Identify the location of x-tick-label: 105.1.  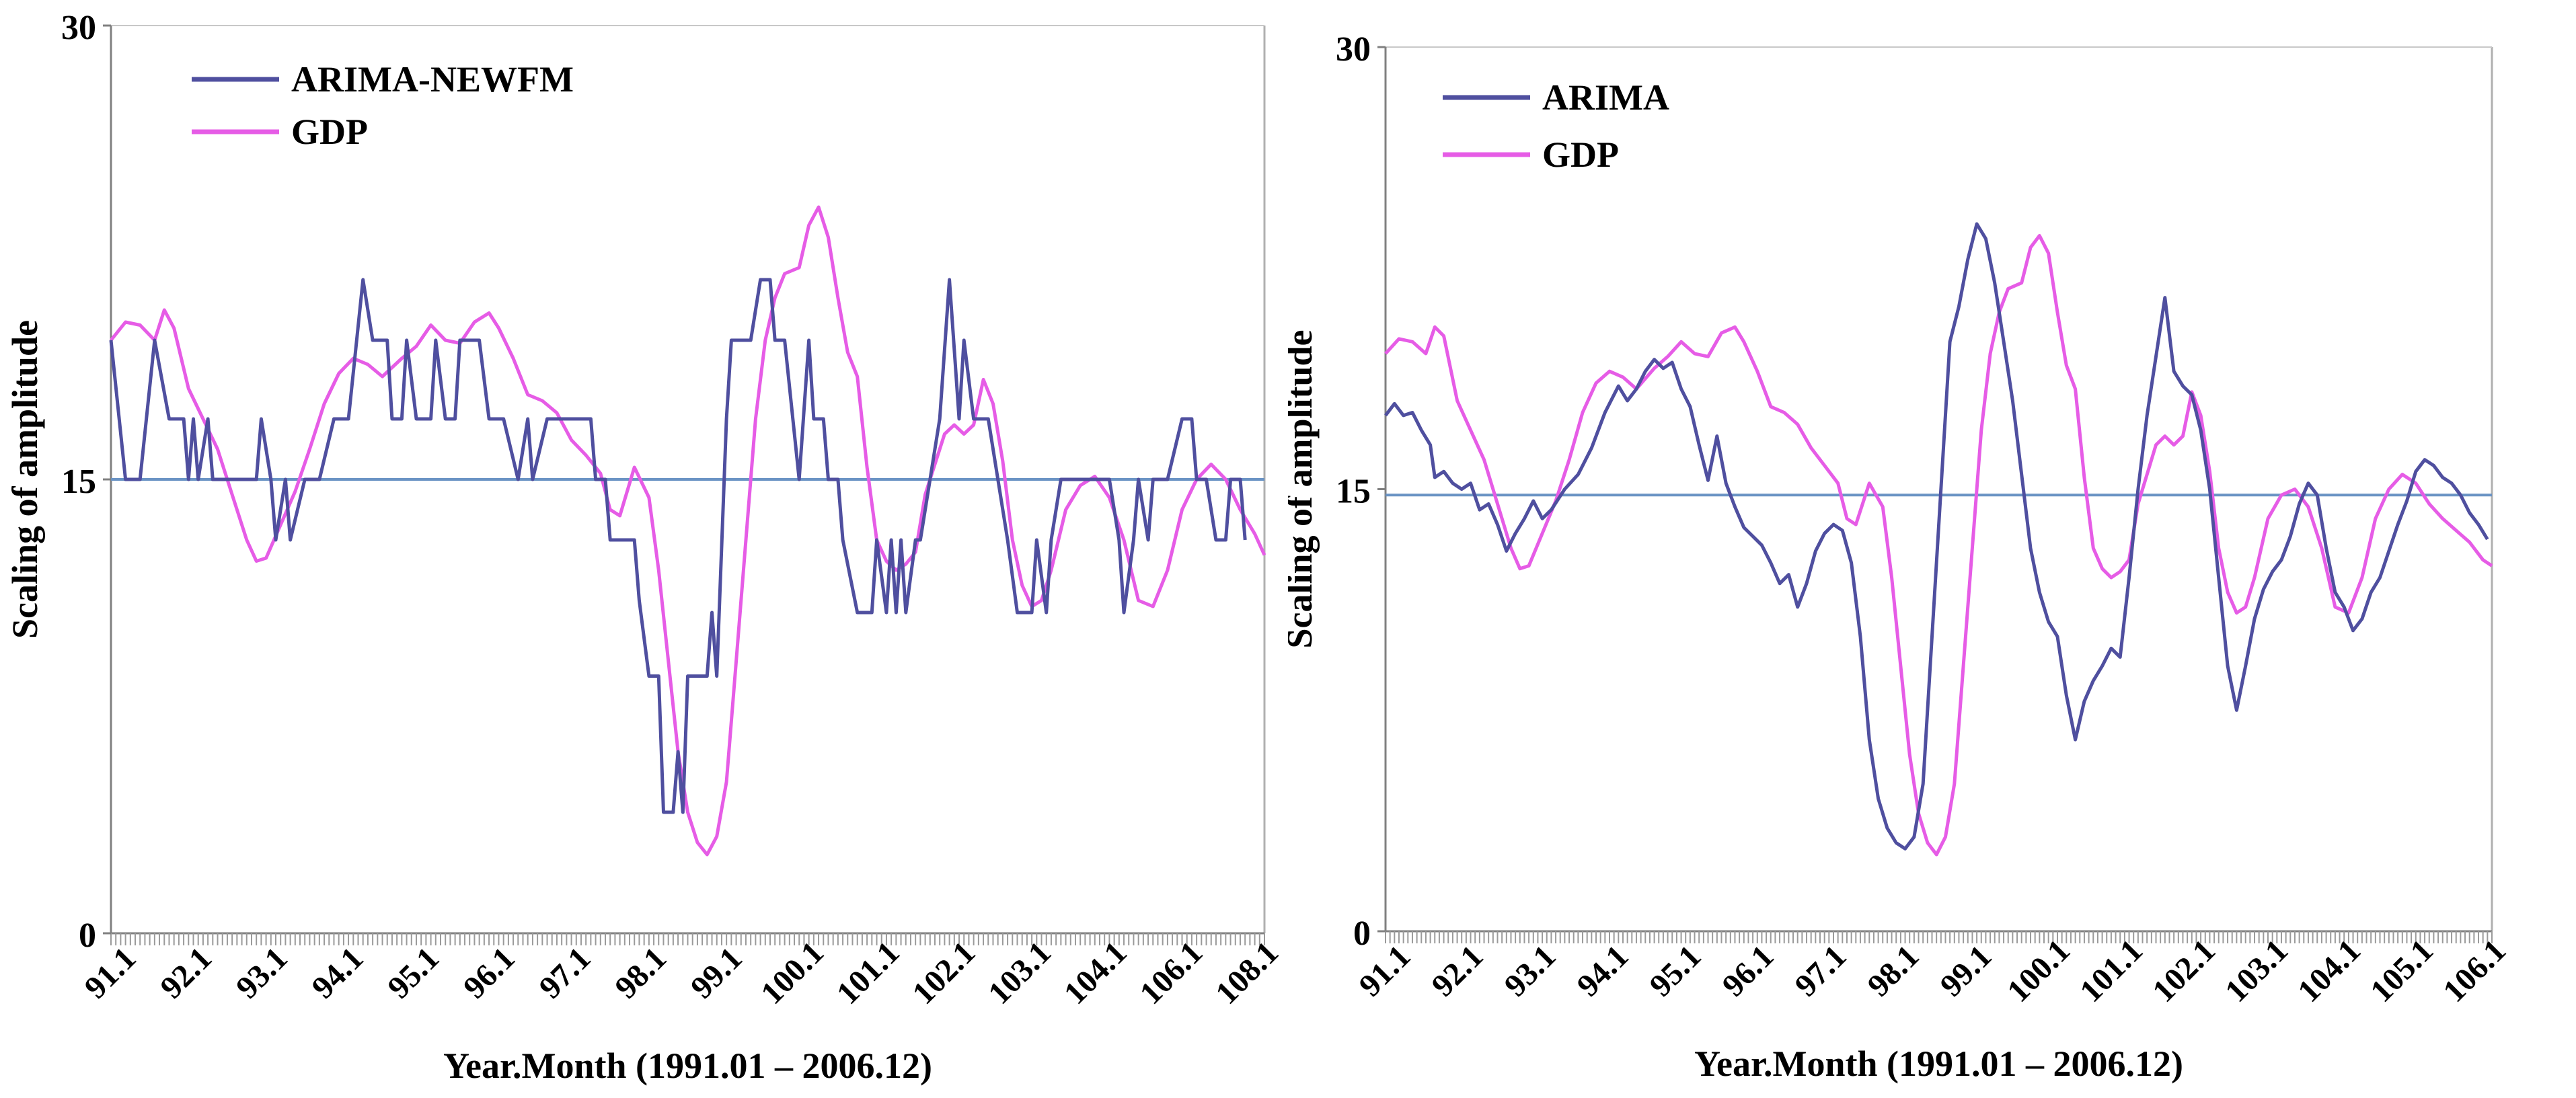
(2401, 971).